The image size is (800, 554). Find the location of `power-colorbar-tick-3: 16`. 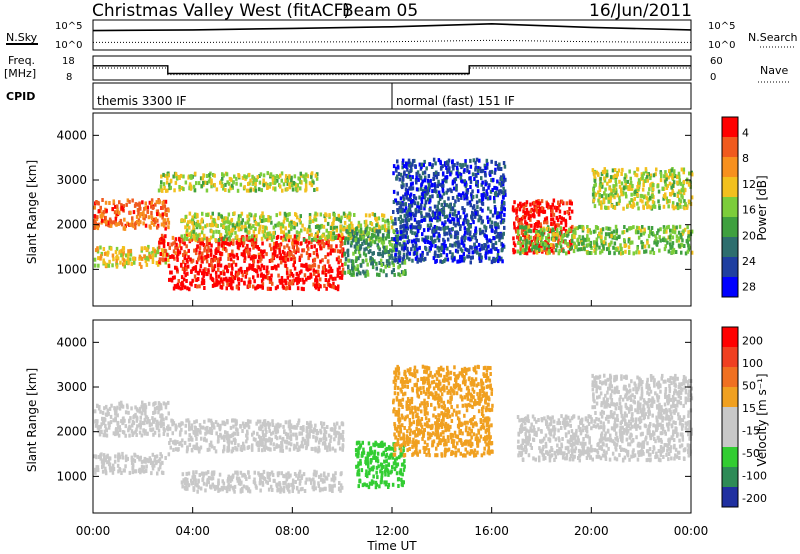

power-colorbar-tick-3: 16 is located at coordinates (749, 210).